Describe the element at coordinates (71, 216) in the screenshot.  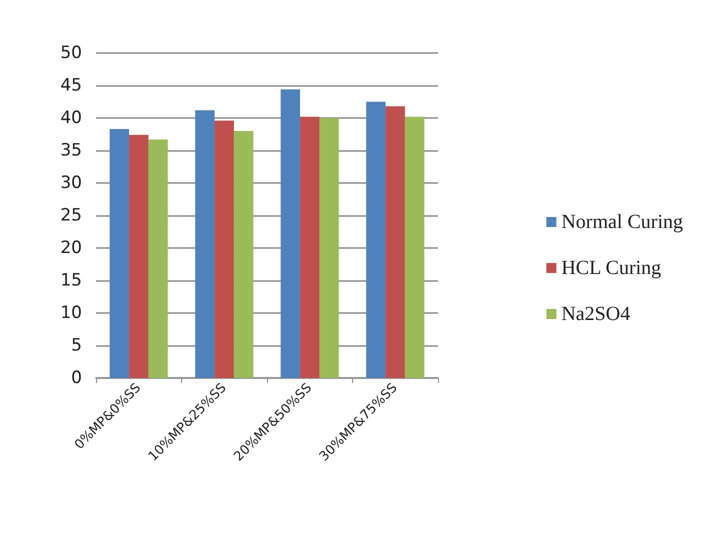
I see `y-tick-label: 25` at that location.